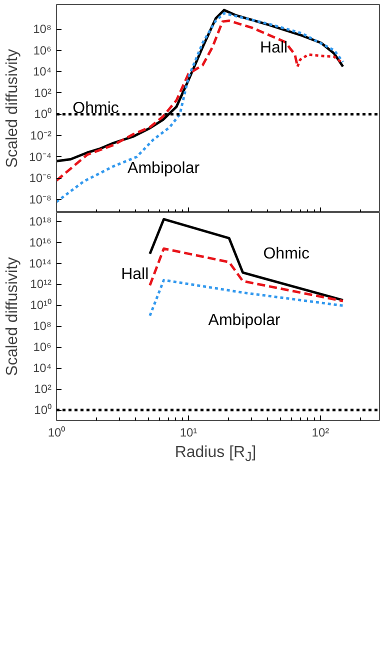 This screenshot has height=665, width=382. I want to click on y-tick-label: 10⁻², so click(41, 135).